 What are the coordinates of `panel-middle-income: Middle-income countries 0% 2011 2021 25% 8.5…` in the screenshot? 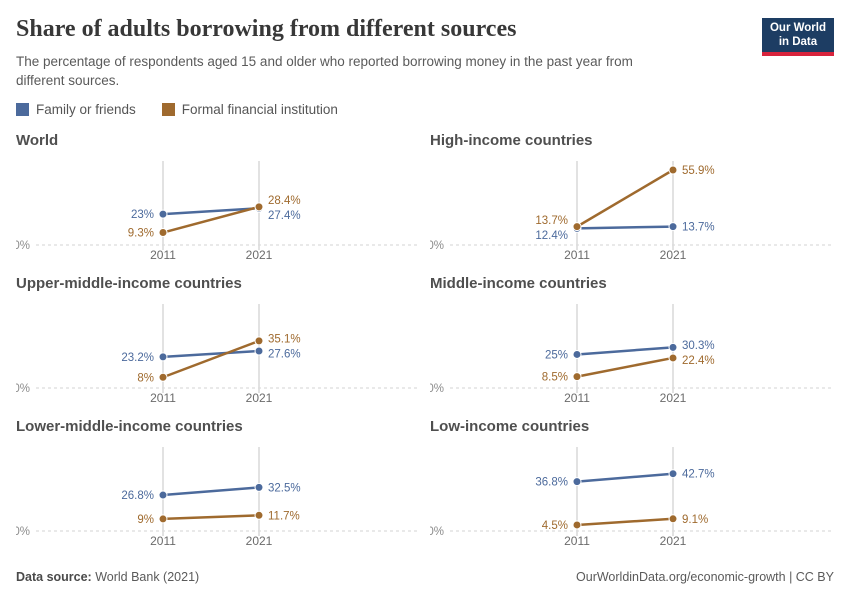 It's located at (632, 339).